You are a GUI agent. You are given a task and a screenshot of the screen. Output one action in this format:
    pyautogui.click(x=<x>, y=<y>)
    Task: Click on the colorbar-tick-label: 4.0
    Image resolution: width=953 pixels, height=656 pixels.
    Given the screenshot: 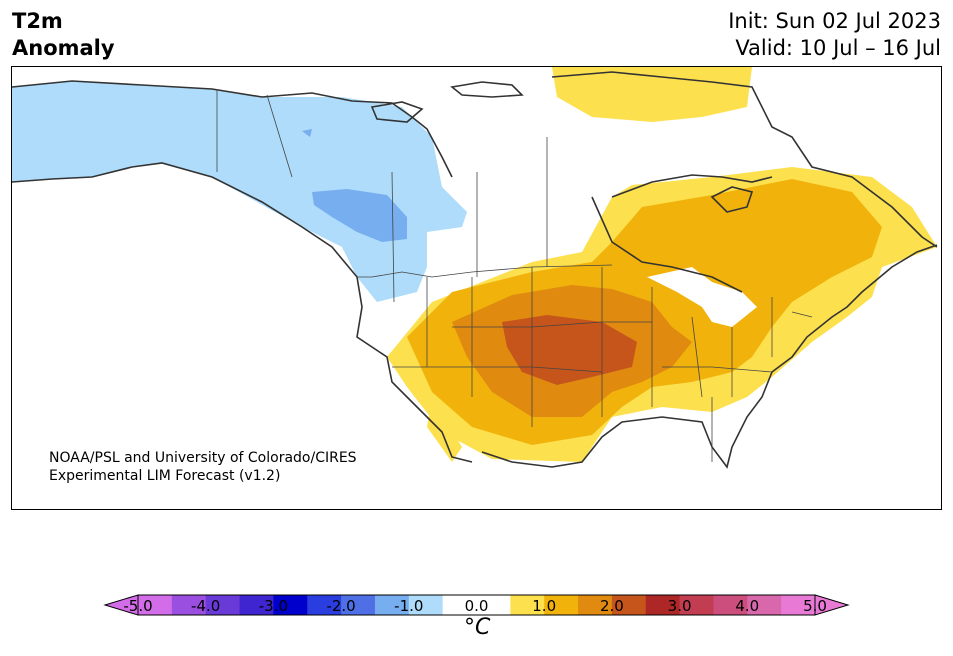 What is the action you would take?
    pyautogui.click(x=747, y=606)
    